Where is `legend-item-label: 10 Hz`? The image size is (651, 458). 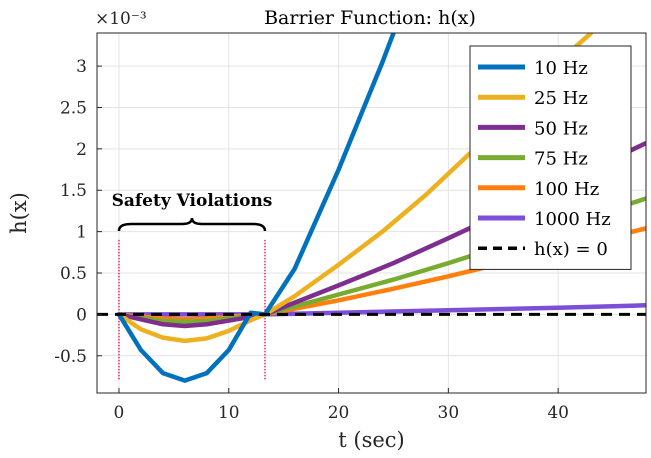 legend-item-label: 10 Hz is located at coordinates (561, 68).